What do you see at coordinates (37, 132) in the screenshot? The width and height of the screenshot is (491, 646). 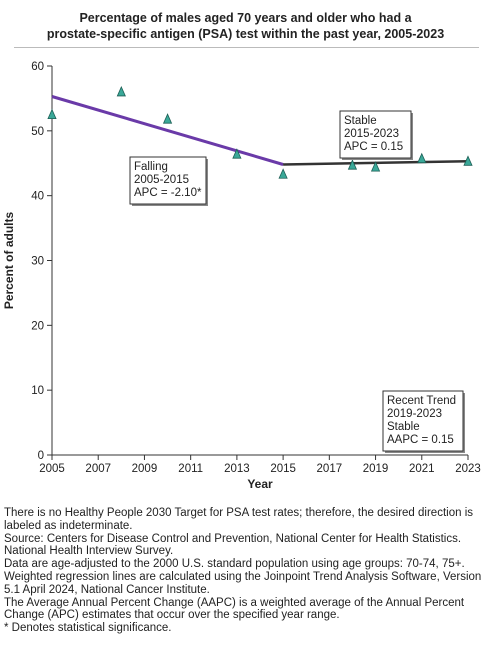 I see `y-tick-label: 50` at bounding box center [37, 132].